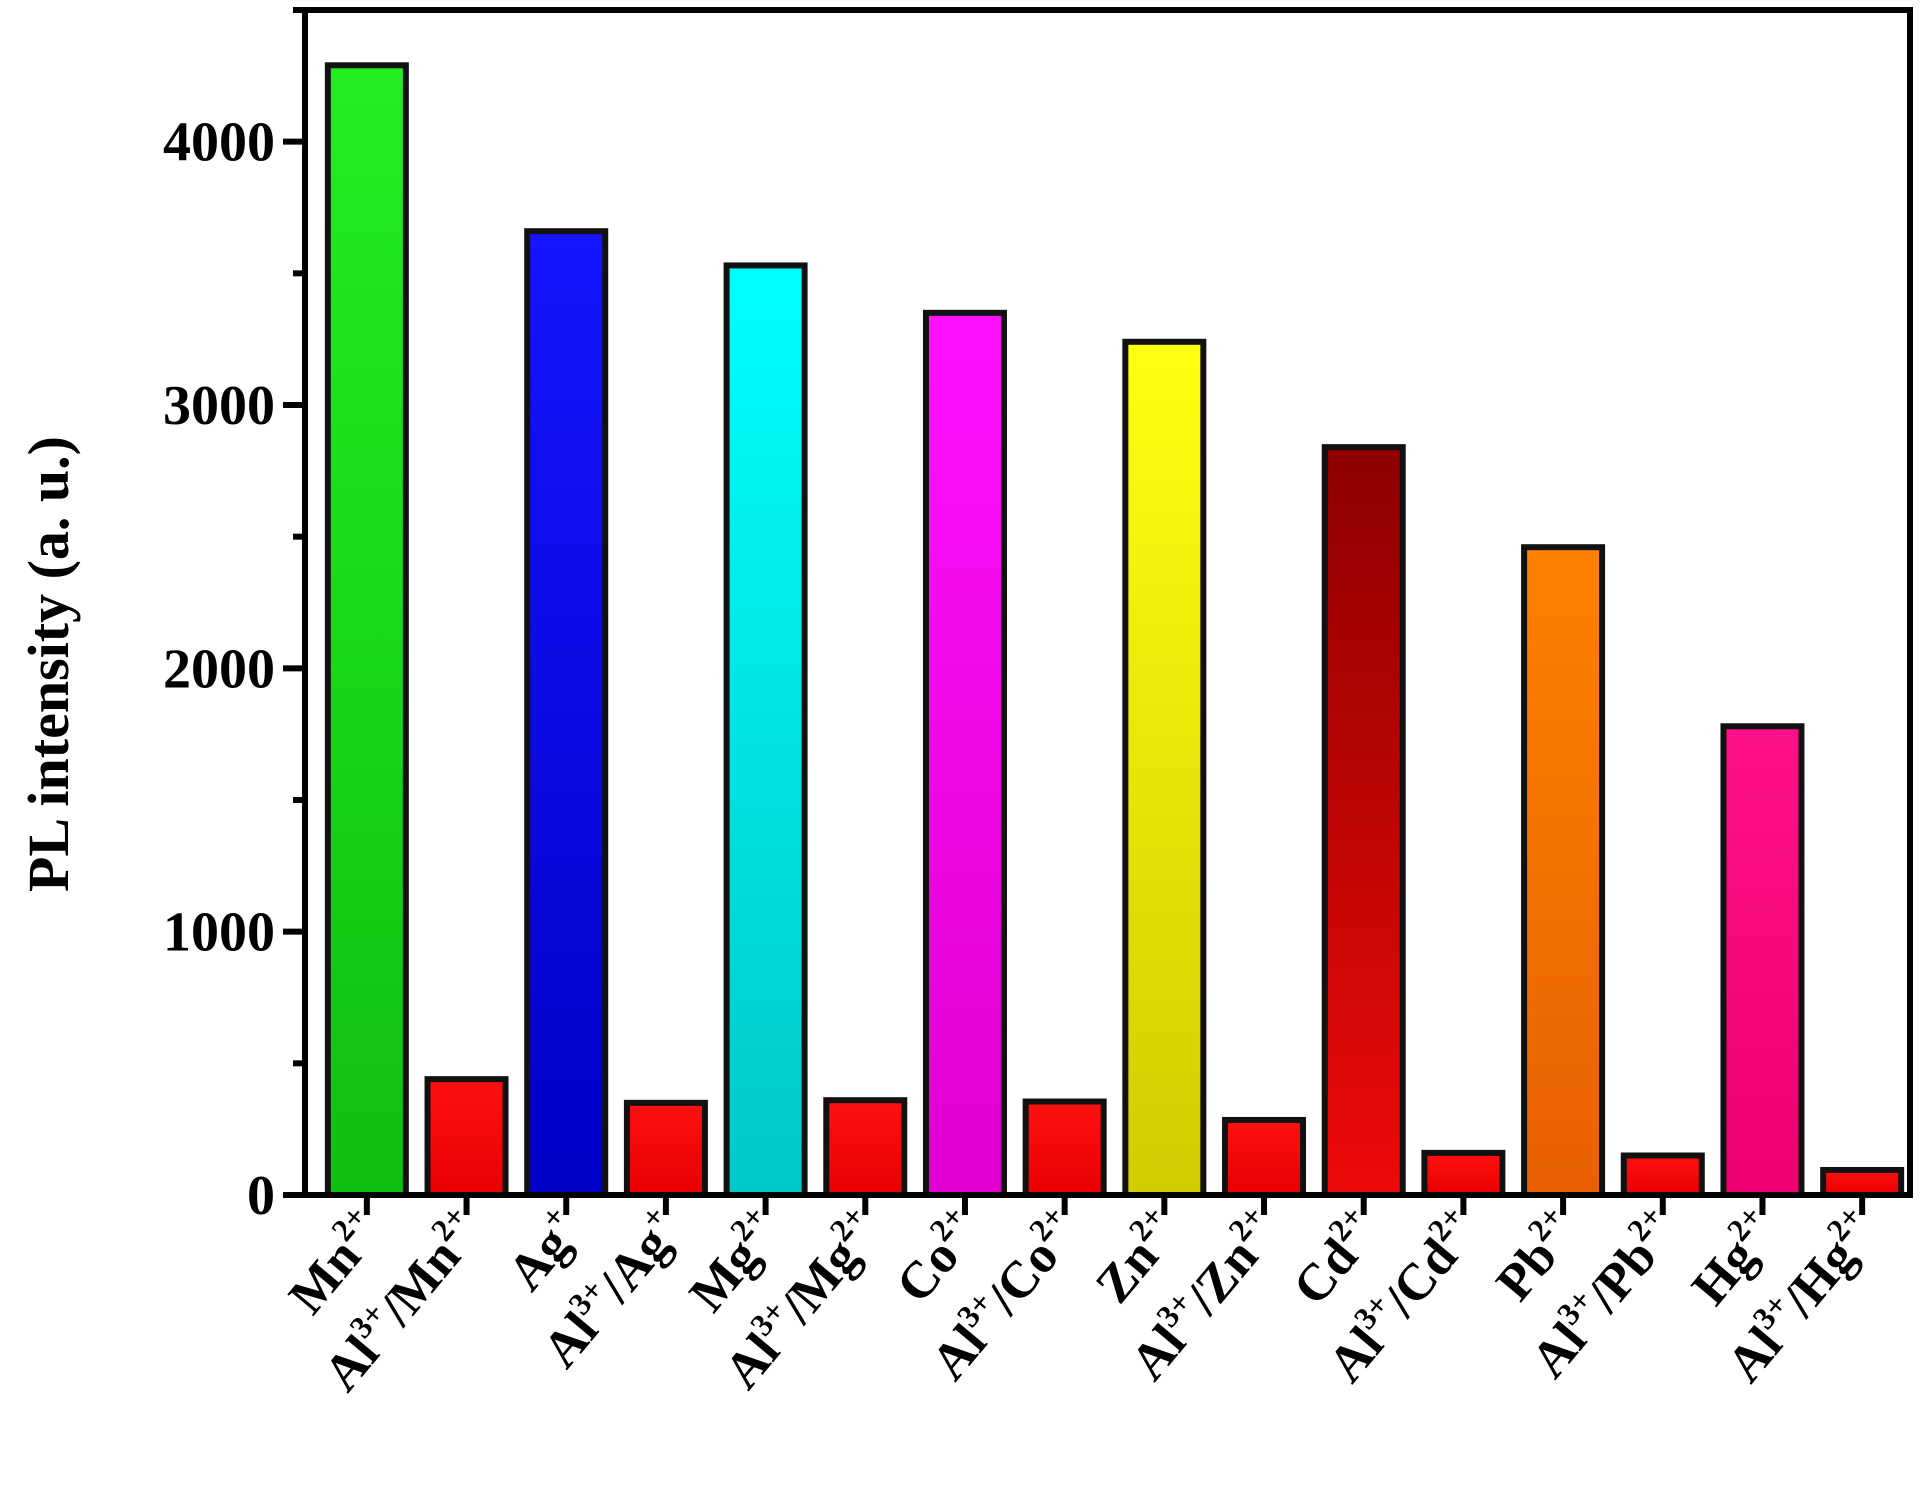 Image resolution: width=1931 pixels, height=1490 pixels. What do you see at coordinates (261, 1196) in the screenshot?
I see `y-tick-label: 0` at bounding box center [261, 1196].